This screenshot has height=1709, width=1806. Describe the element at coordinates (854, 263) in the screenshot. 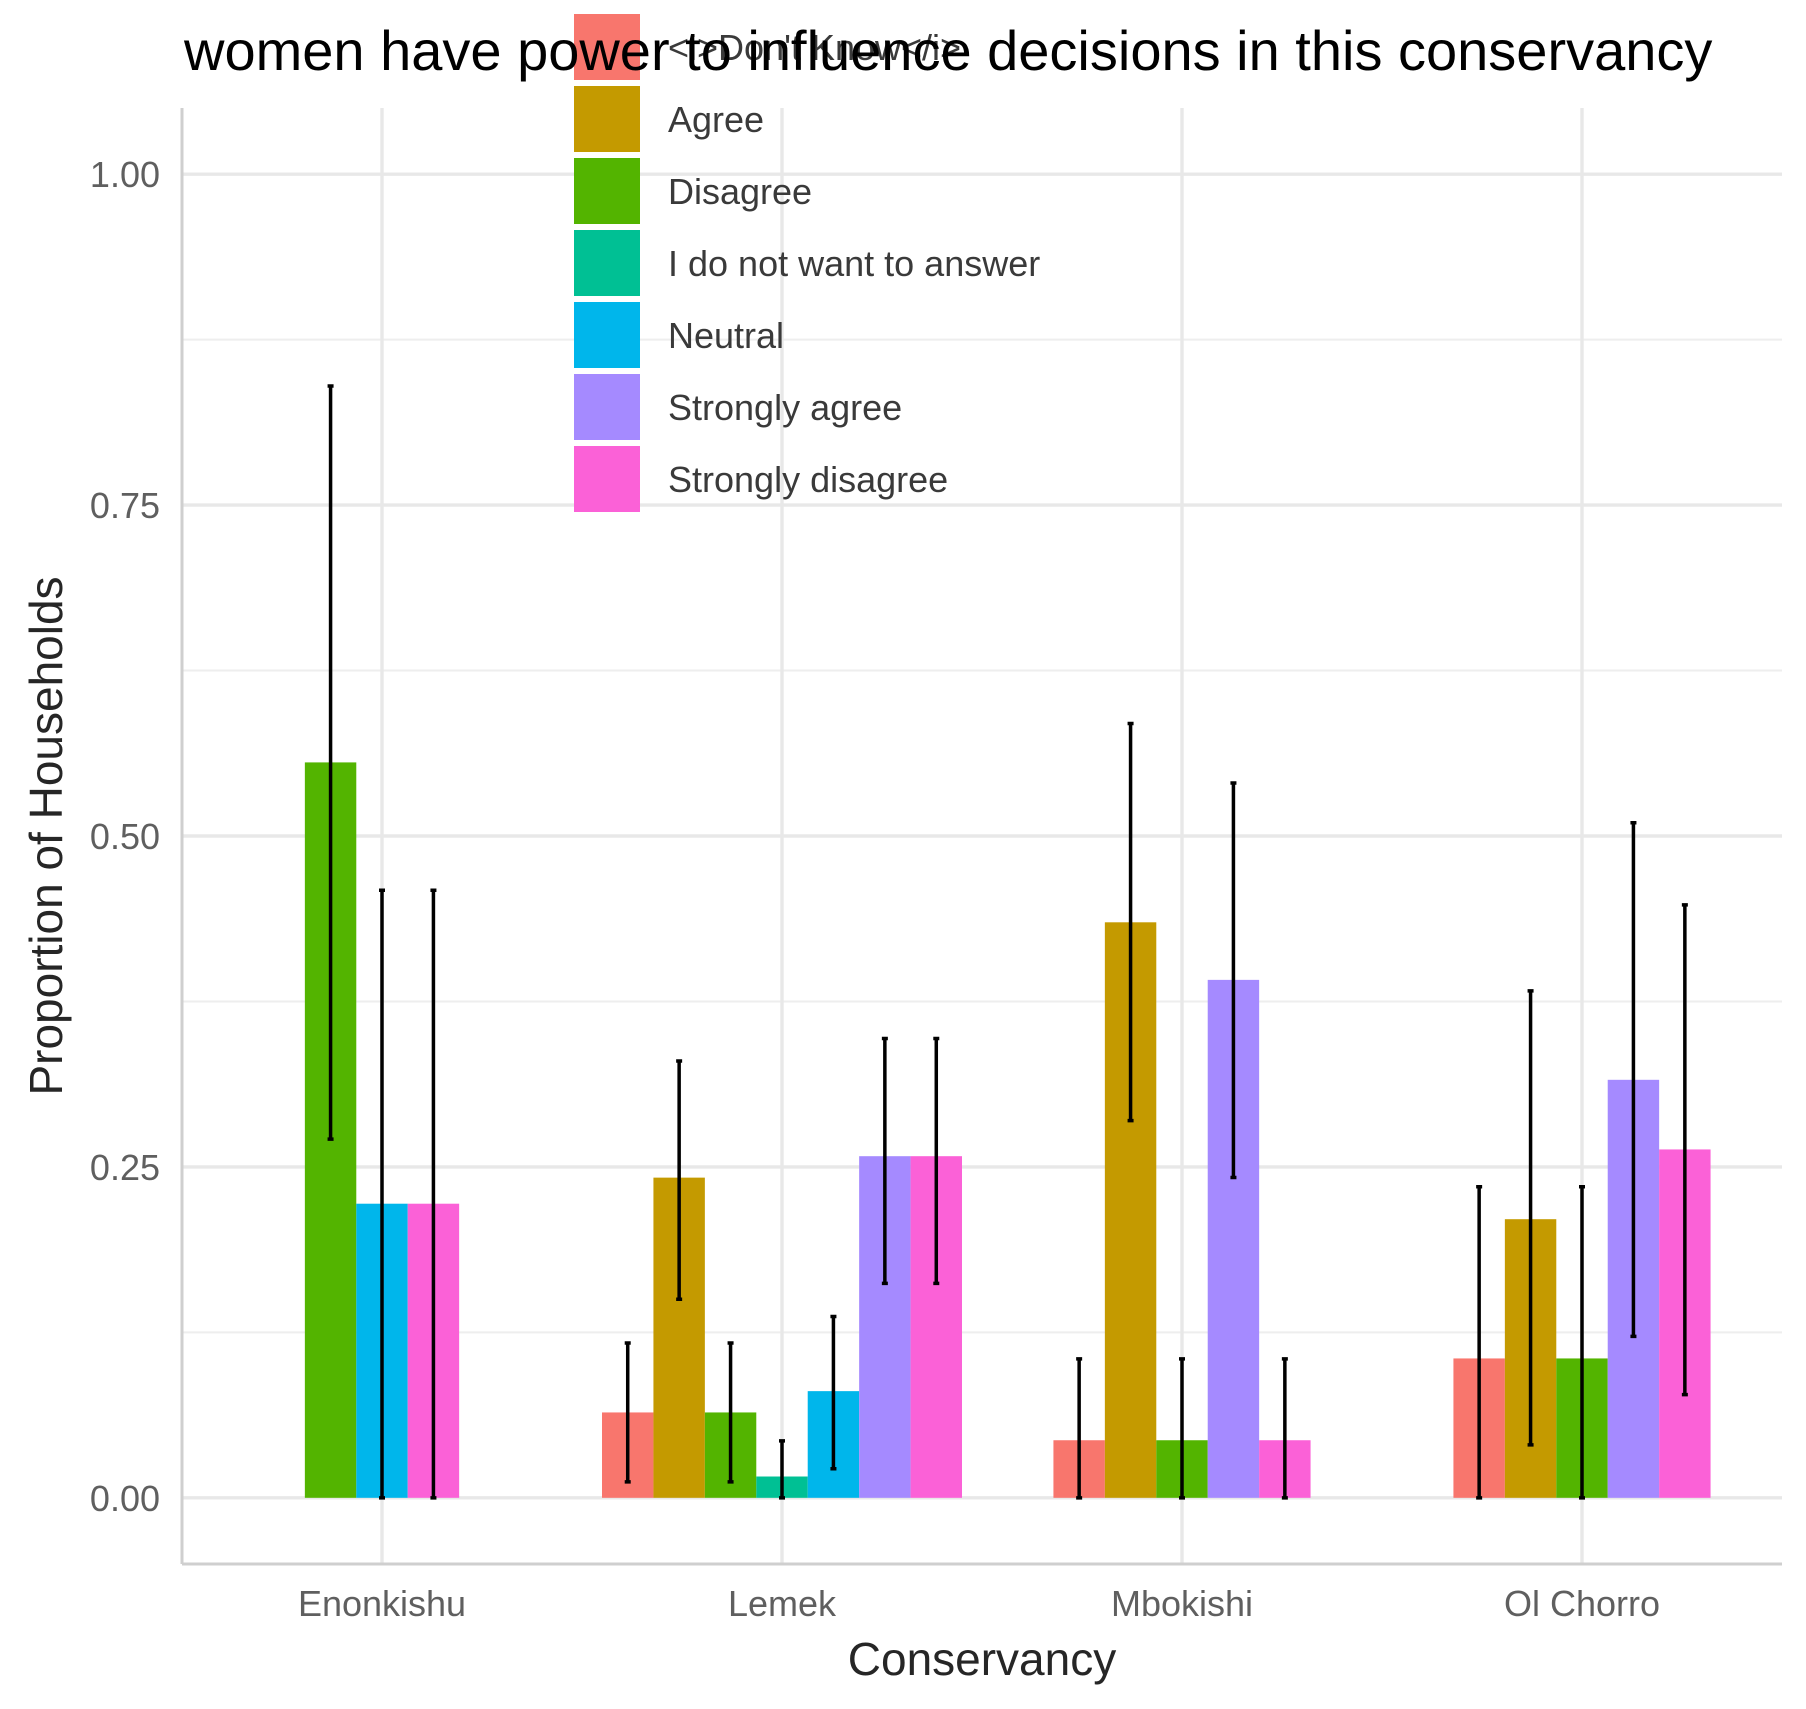

I see `legend-label: I do not want to answer` at that location.